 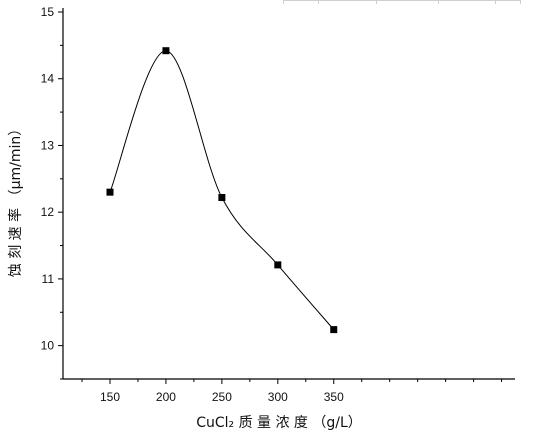 What do you see at coordinates (52, 192) in the screenshot?
I see `y-ticks: 10 11 12 13 14 15` at bounding box center [52, 192].